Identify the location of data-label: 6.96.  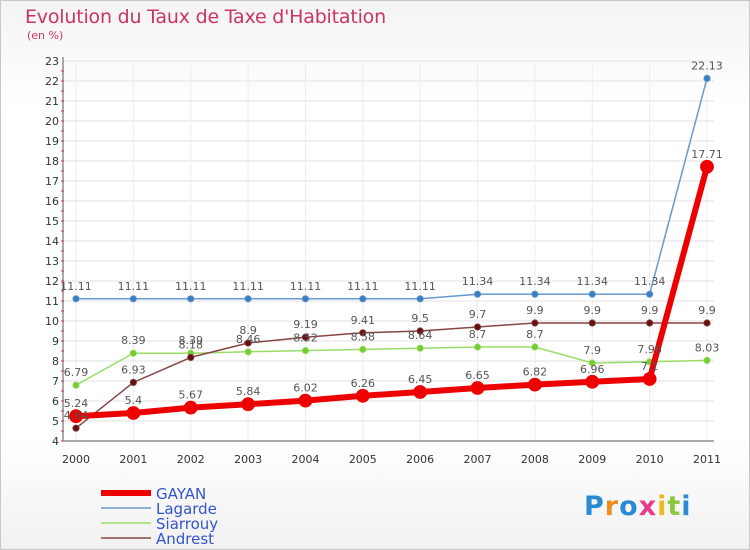
(592, 369).